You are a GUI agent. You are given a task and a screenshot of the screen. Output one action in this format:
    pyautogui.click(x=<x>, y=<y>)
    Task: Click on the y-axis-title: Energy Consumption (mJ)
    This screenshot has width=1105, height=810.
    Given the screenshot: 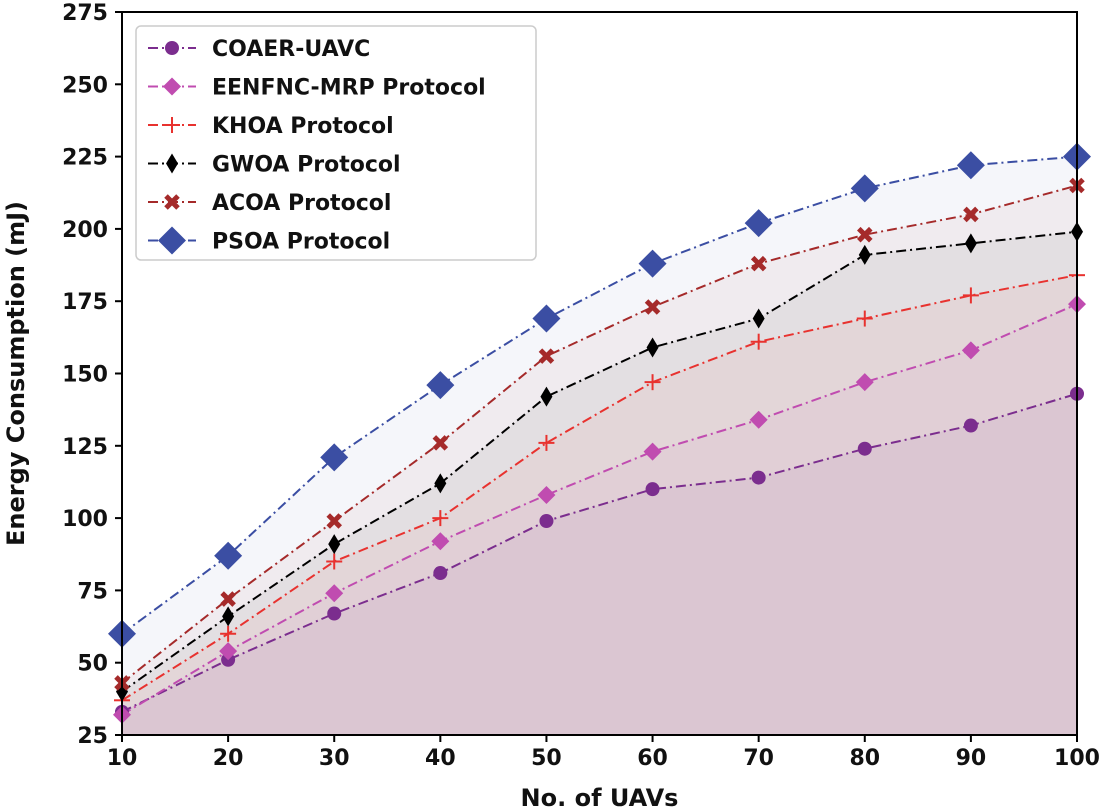 What is the action you would take?
    pyautogui.click(x=16, y=373)
    